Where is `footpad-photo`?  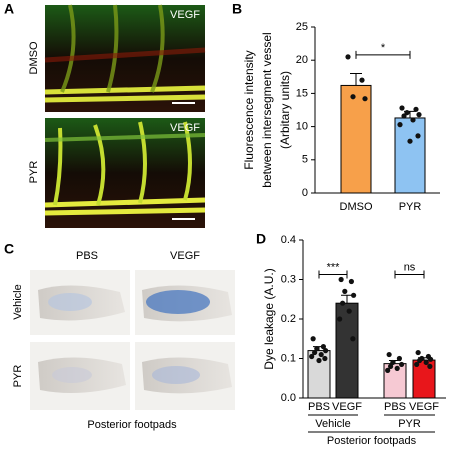 footpad-photo is located at coordinates (132, 340).